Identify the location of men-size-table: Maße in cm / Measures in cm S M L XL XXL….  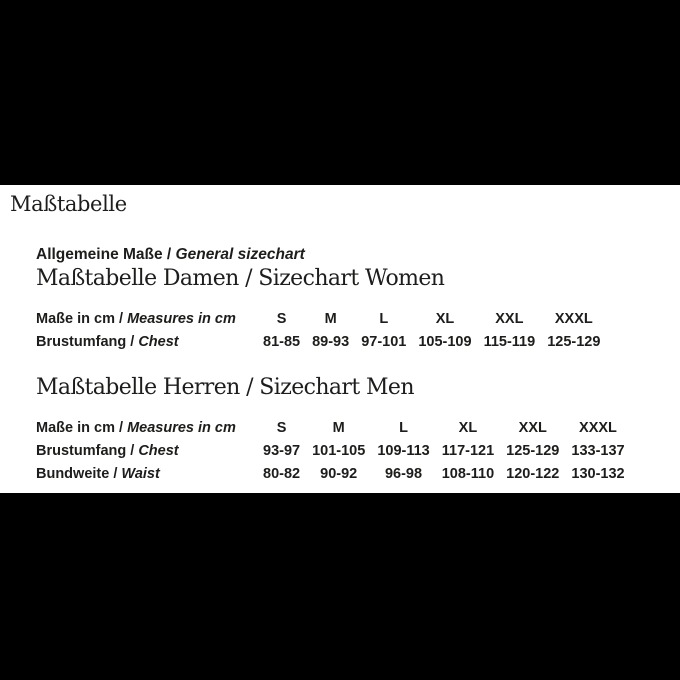
(333, 451).